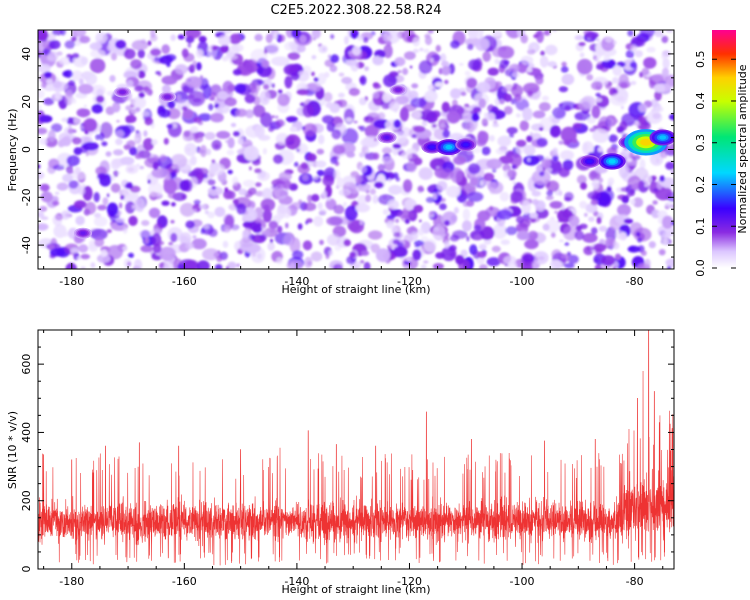 The image size is (750, 600). Describe the element at coordinates (700, 143) in the screenshot. I see `colorbar-tick-label: 0.3` at that location.